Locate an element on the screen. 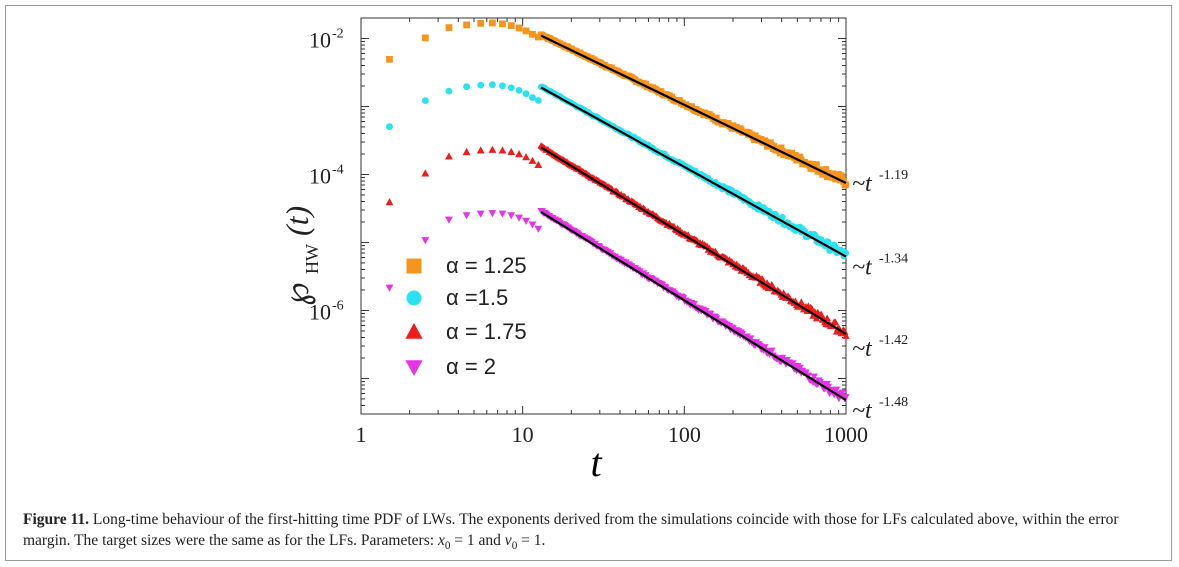  param1-var: x is located at coordinates (441, 540).